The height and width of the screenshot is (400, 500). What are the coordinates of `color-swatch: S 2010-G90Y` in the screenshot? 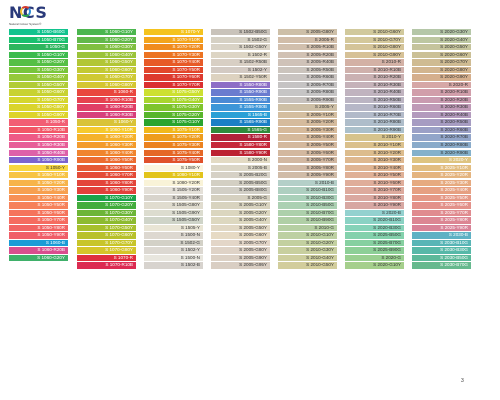 It's located at (374, 54).